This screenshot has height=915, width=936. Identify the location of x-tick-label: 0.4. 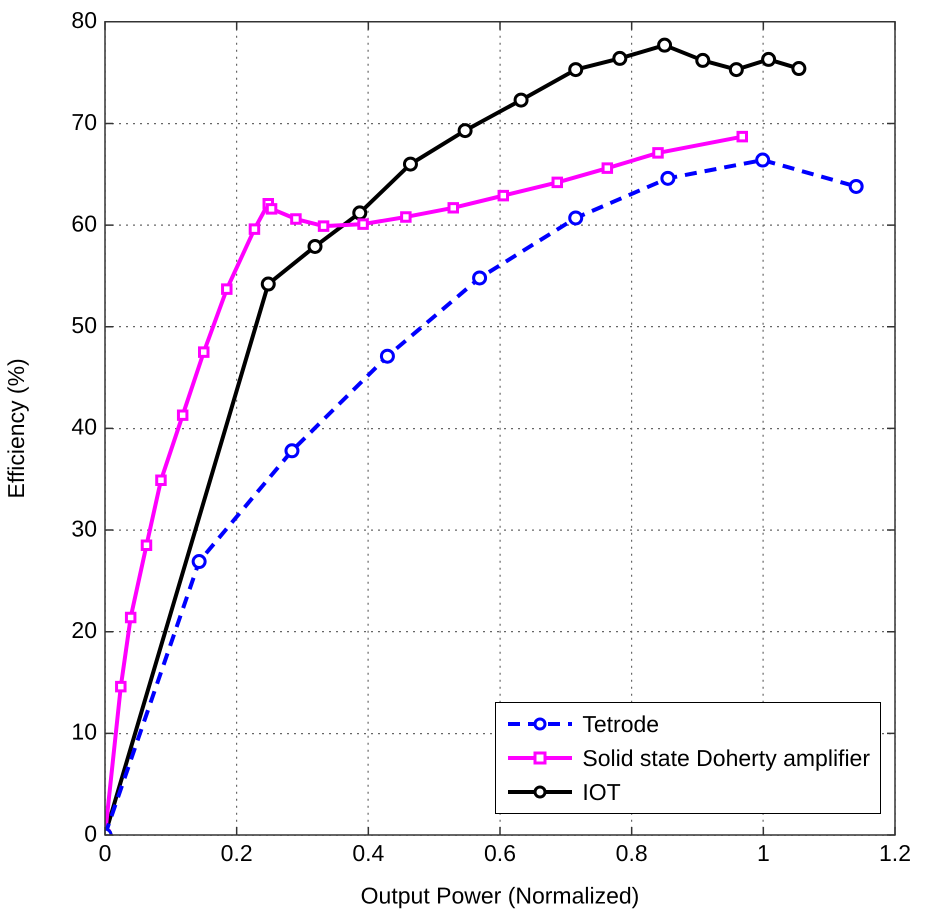
(368, 853).